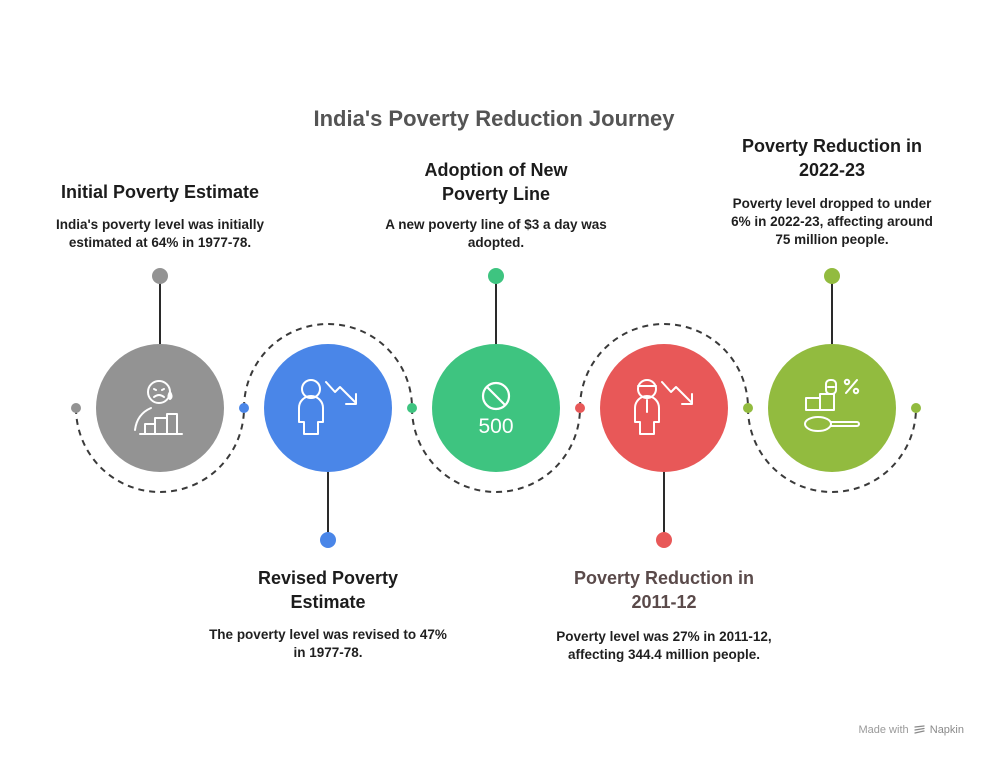 Image resolution: width=988 pixels, height=760 pixels. Describe the element at coordinates (494, 118) in the screenshot. I see `diagram-title: India's Poverty Reduction Journey` at that location.